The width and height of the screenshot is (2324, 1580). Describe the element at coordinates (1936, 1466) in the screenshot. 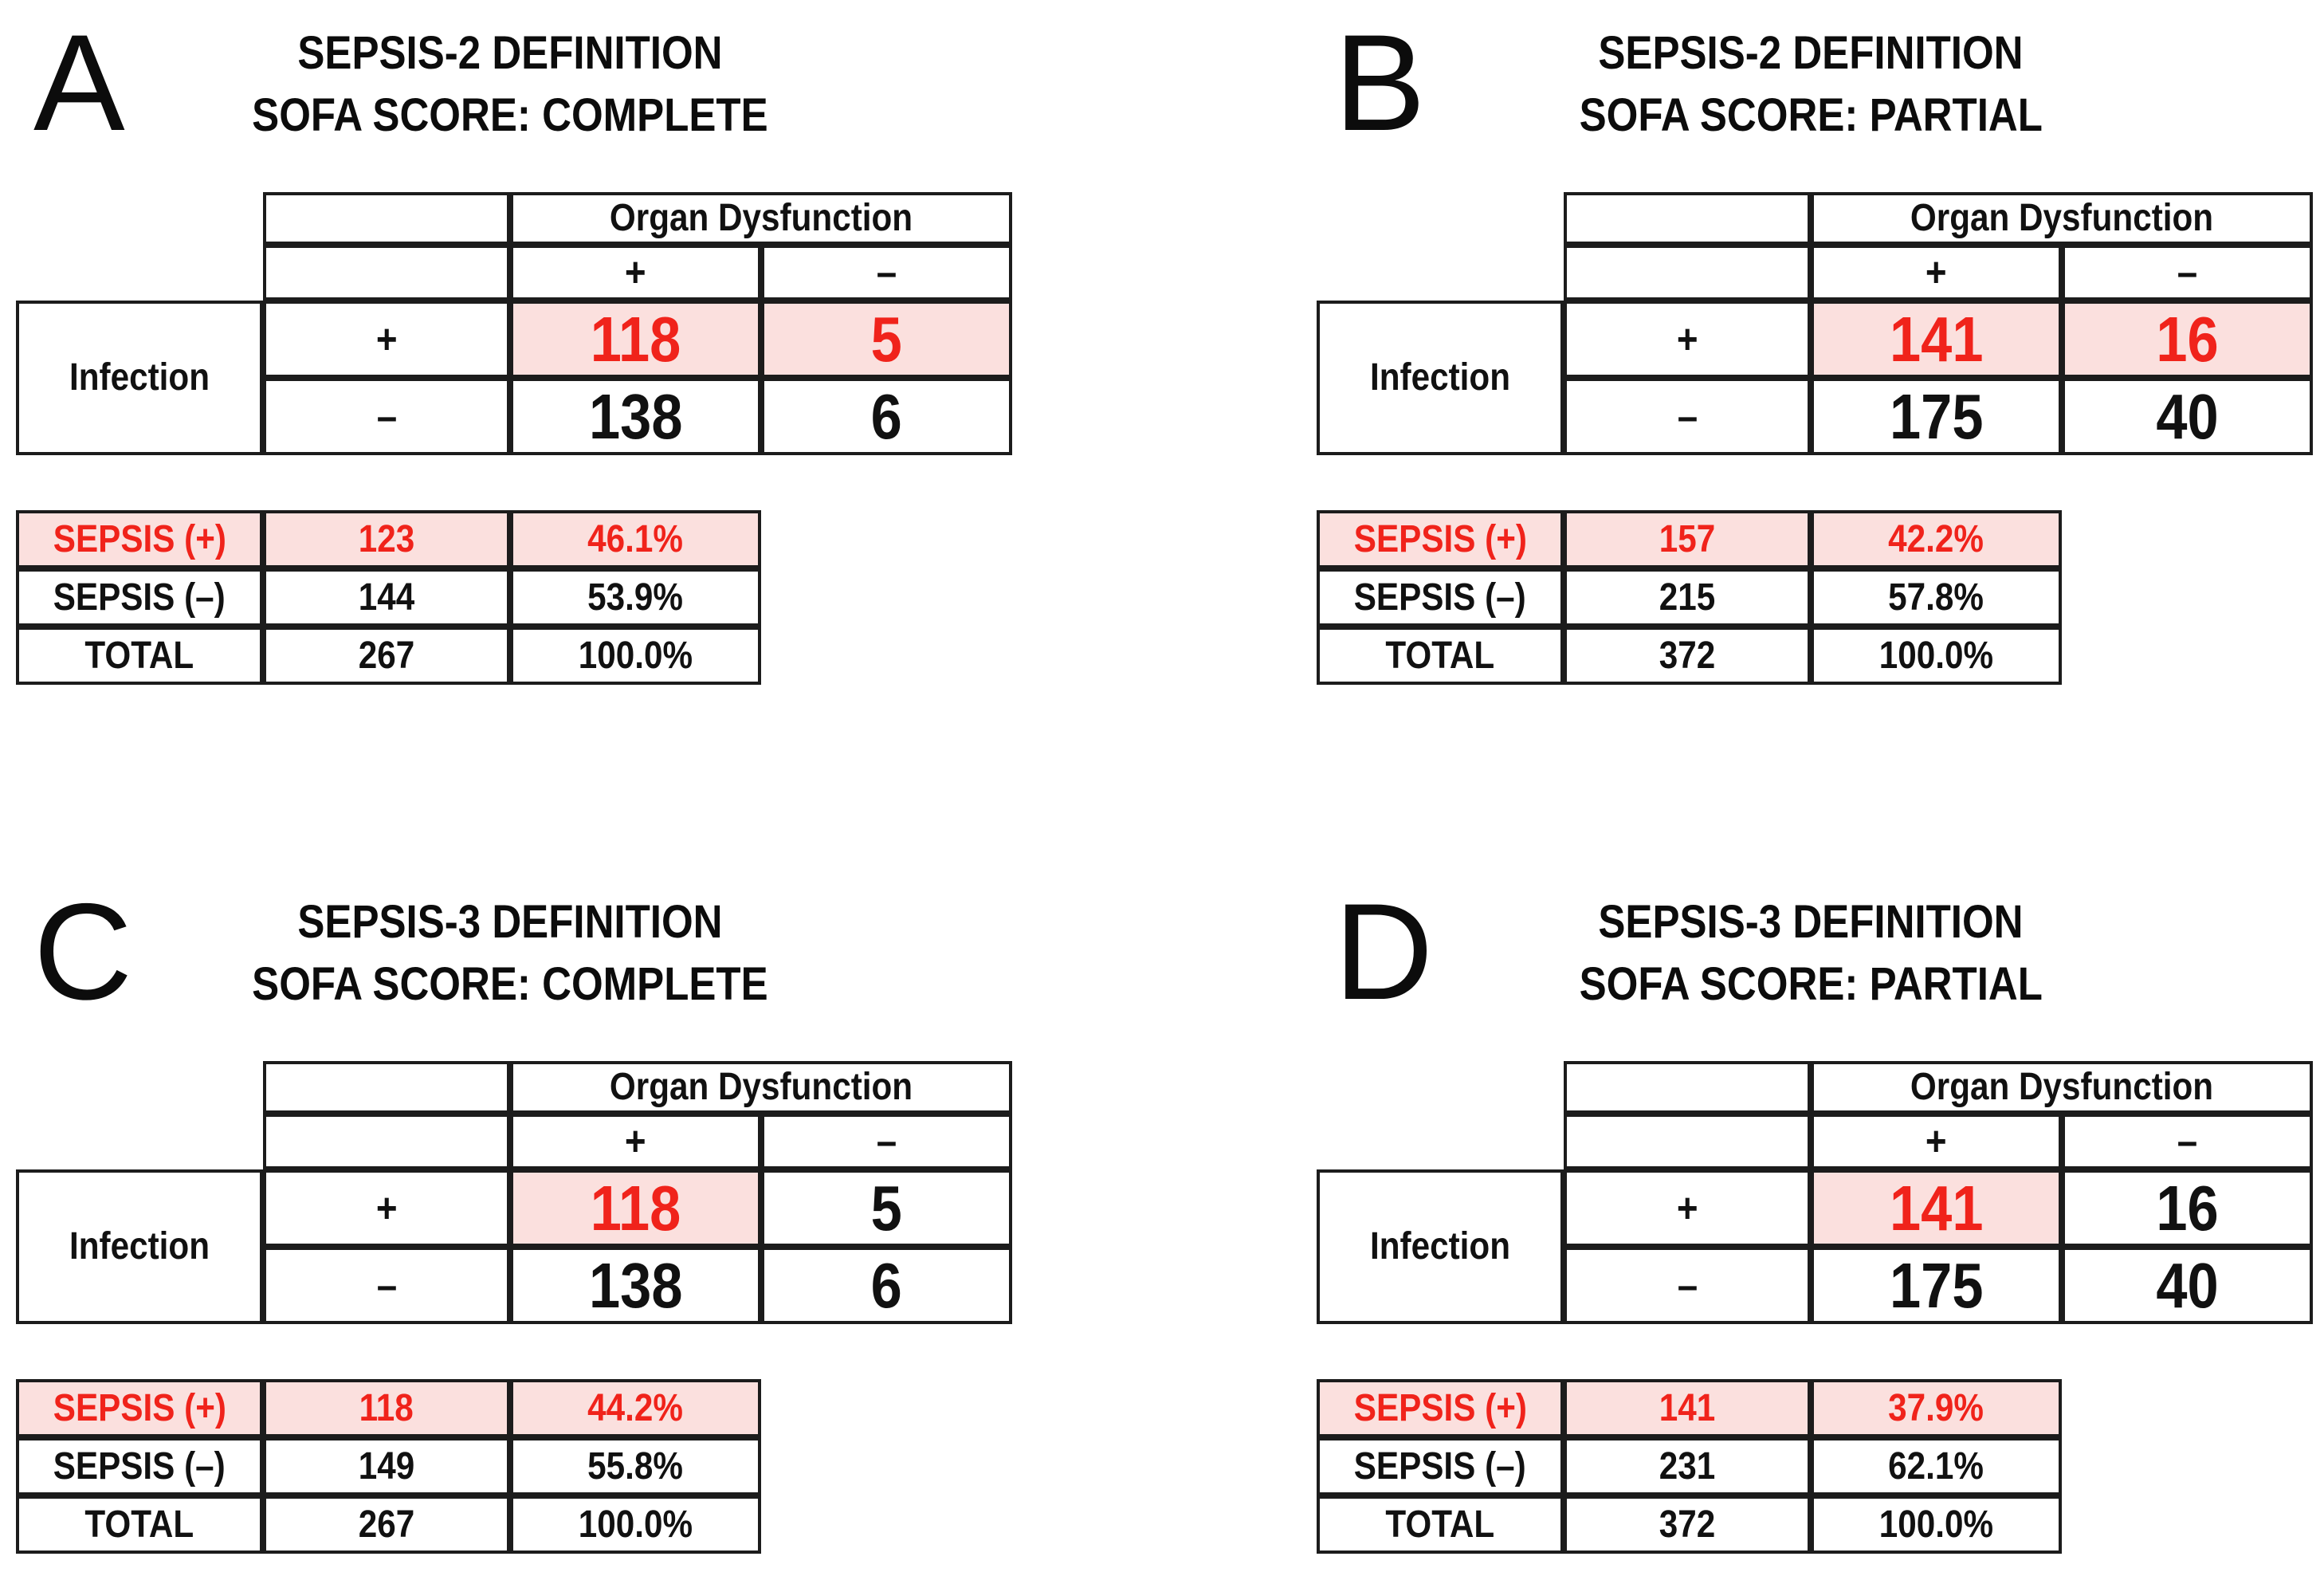

I see `summary-percent-sepsis-neg: 62.1%` at that location.